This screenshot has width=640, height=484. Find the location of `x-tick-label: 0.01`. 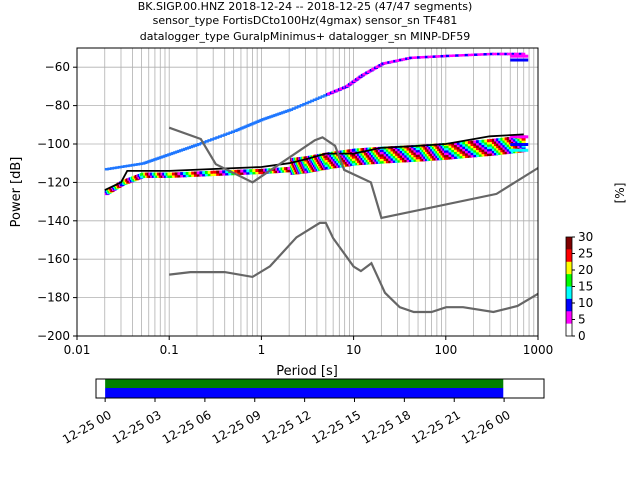

x-tick-label: 0.01 is located at coordinates (77, 350).